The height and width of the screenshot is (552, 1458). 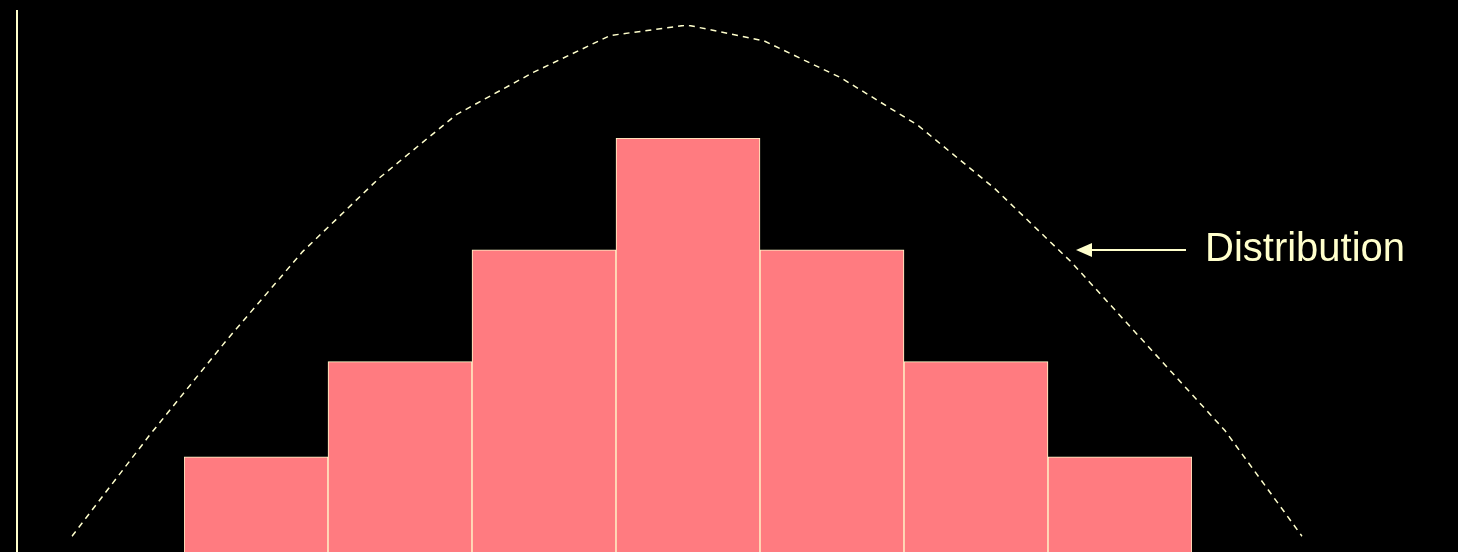 What do you see at coordinates (1305, 247) in the screenshot?
I see `annotation: Distribution` at bounding box center [1305, 247].